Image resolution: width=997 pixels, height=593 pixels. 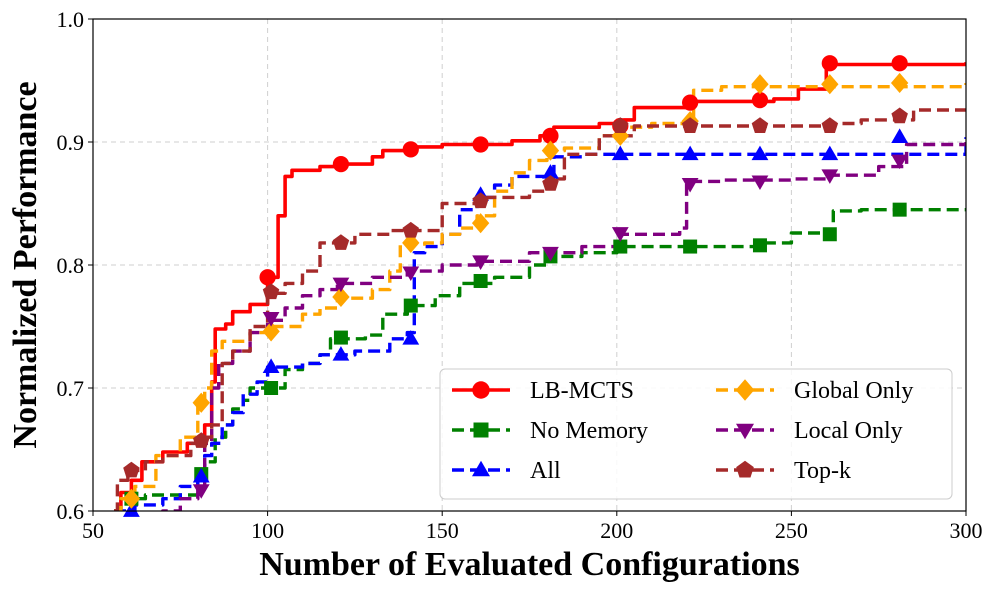 I want to click on y-tick-label: 1.0, so click(x=71, y=19).